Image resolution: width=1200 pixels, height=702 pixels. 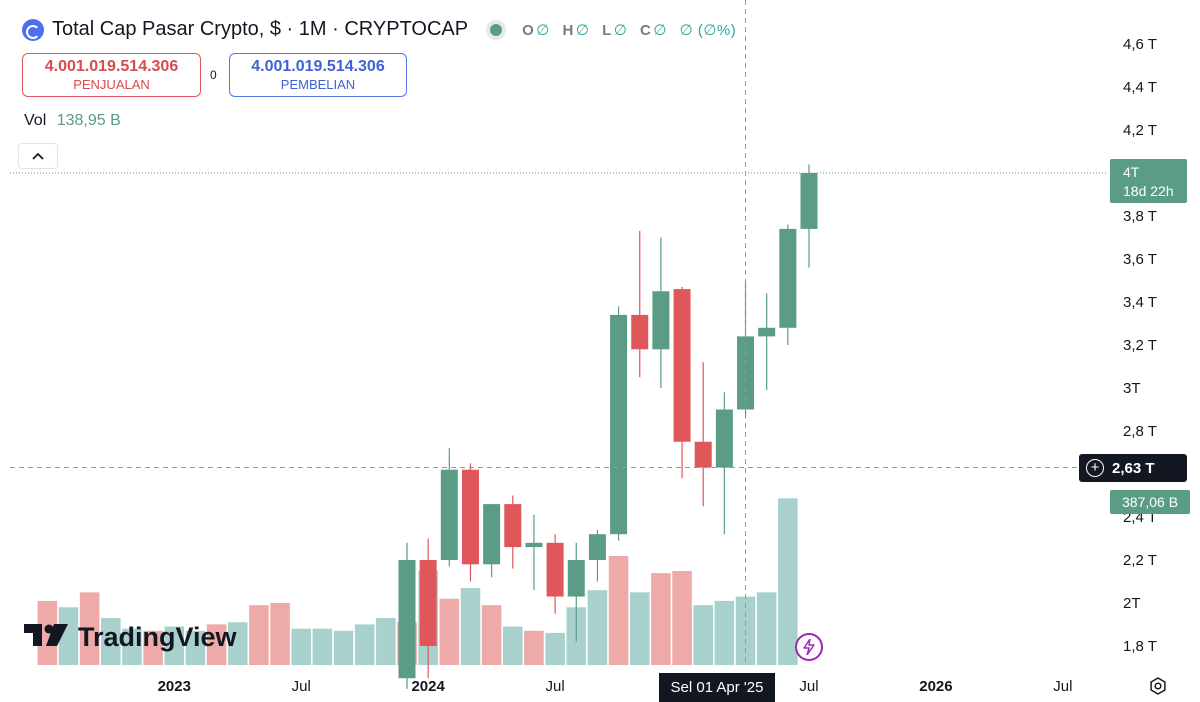 I want to click on sell-price: 4.001.019.514.306, so click(x=111, y=66).